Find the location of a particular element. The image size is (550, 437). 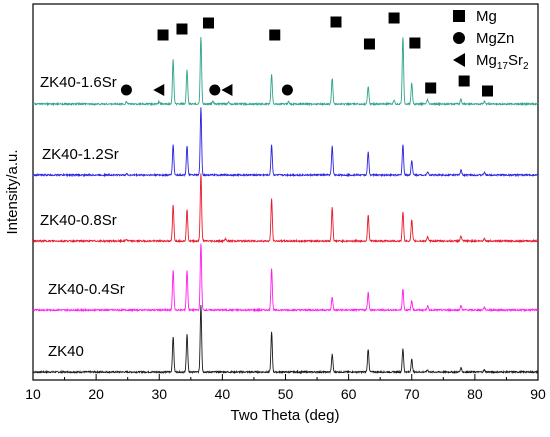

trace-zk40-1-2sr is located at coordinates (285, 142).